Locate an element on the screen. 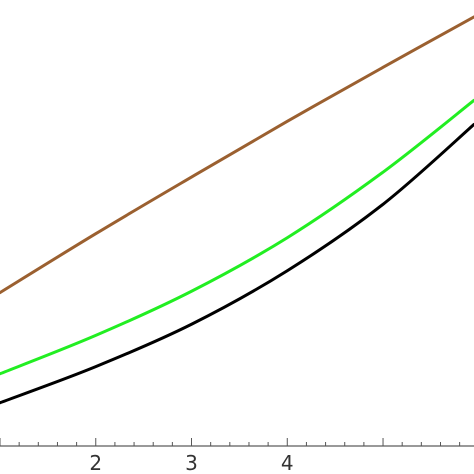 The image size is (474, 474). x-axis-ticks: 2 3 4 is located at coordinates (230, 456).